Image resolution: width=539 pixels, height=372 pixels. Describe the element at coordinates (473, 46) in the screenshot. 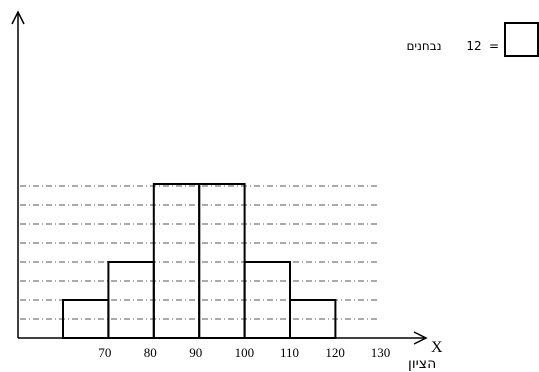

I see `legend-value: 12` at that location.